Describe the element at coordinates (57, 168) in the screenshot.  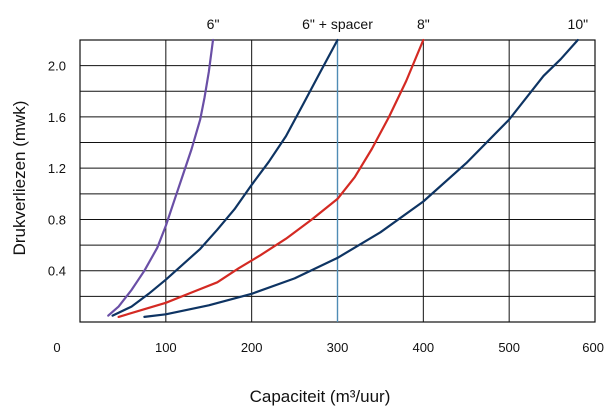
I see `y-tick-label: 1.2` at that location.